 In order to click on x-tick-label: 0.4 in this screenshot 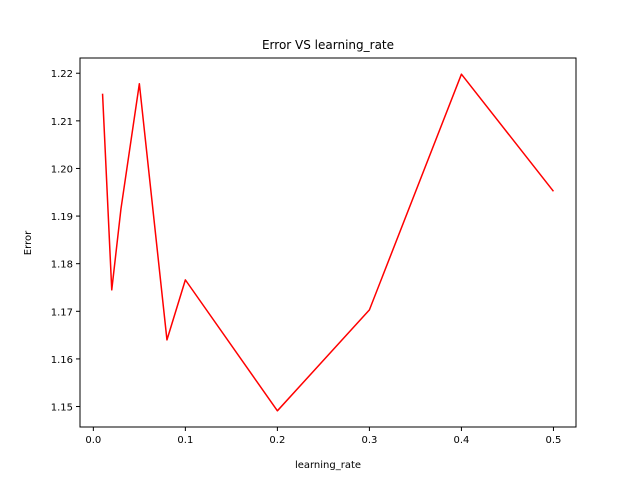, I will do `click(461, 440)`.